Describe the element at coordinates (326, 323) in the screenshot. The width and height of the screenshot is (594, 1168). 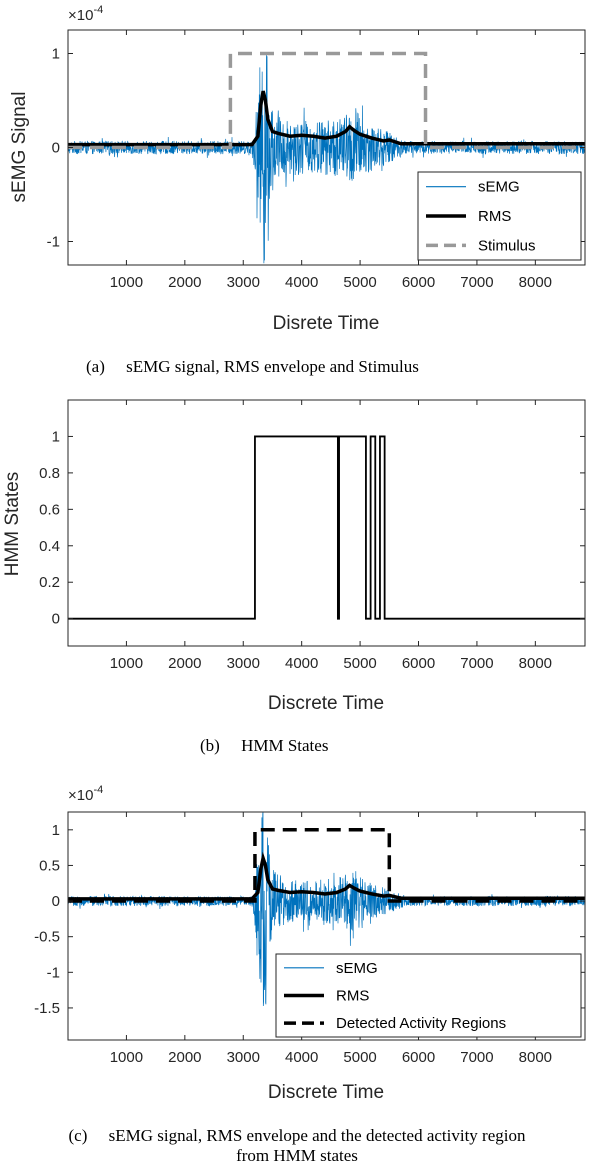
I see `panel-a-x-axis-label: Disrete Time` at that location.